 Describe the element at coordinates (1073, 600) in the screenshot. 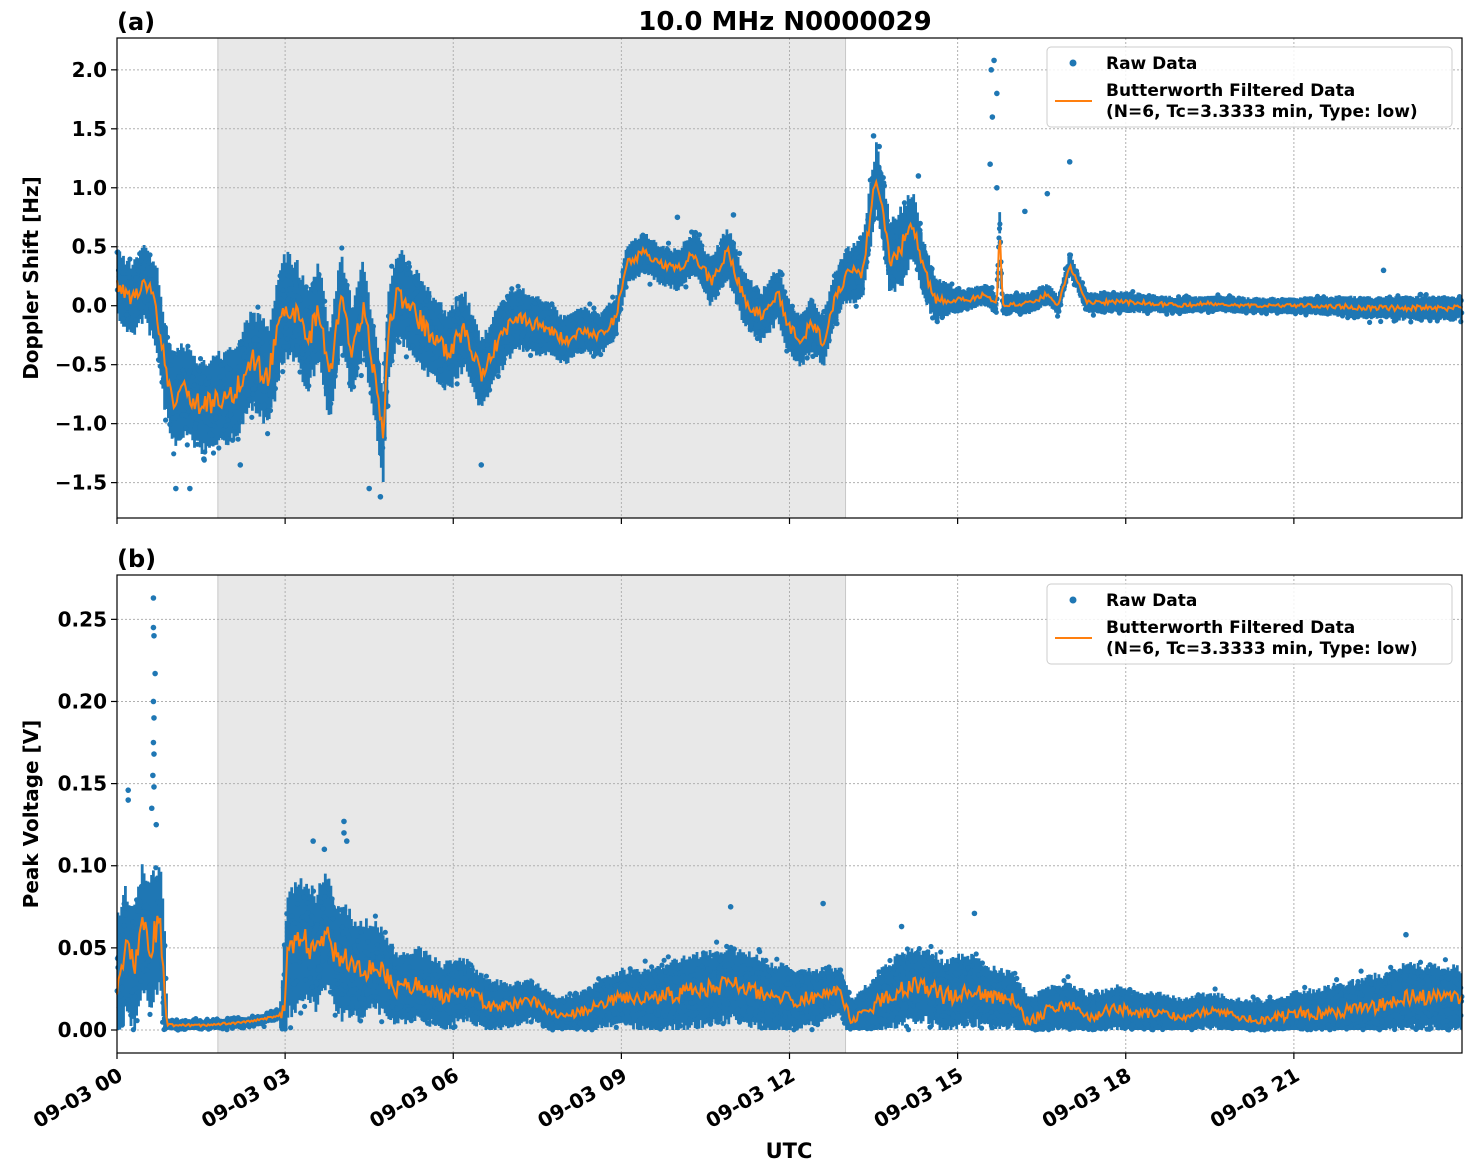

I see `panel-b-legend-raw-marker` at that location.